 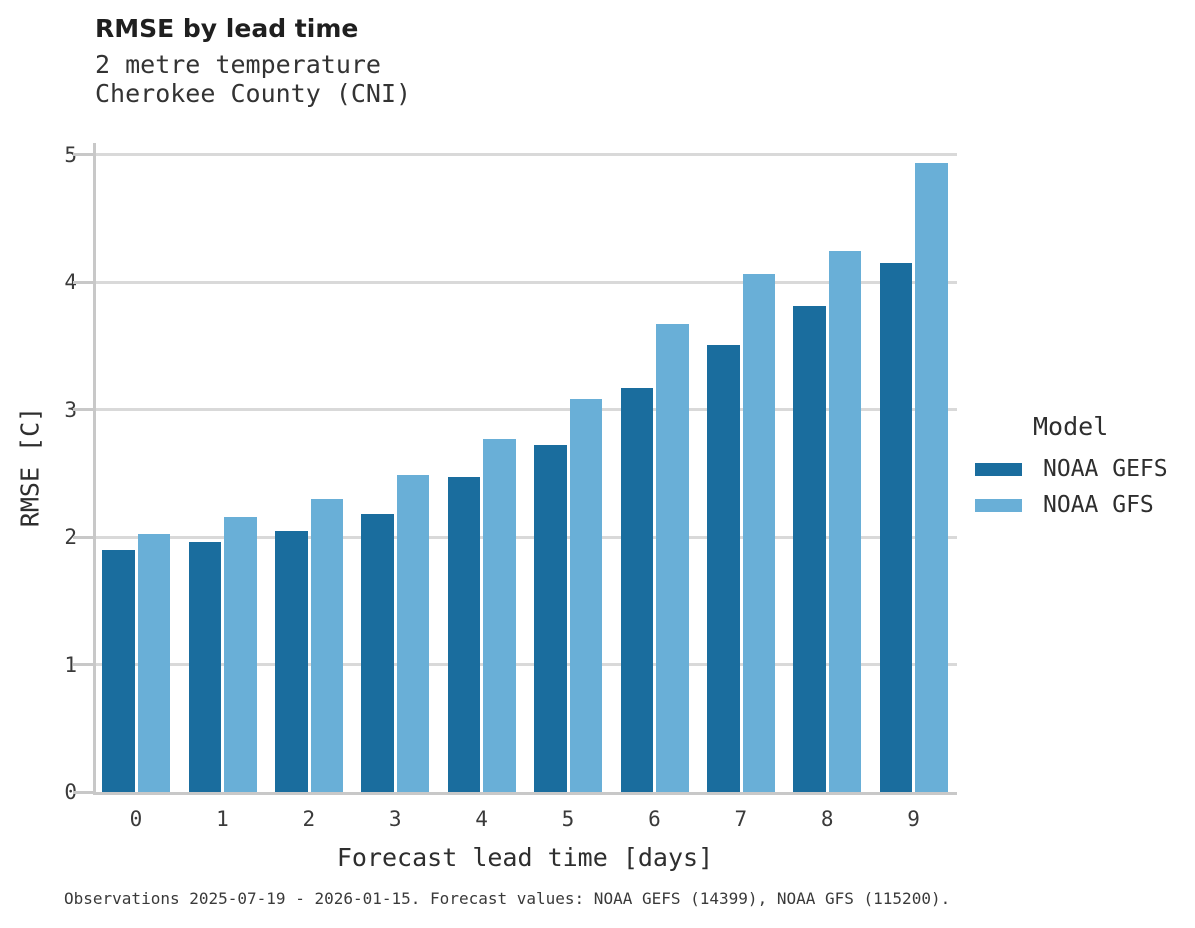 I want to click on x-tick-label-2: 2, so click(x=309, y=819).